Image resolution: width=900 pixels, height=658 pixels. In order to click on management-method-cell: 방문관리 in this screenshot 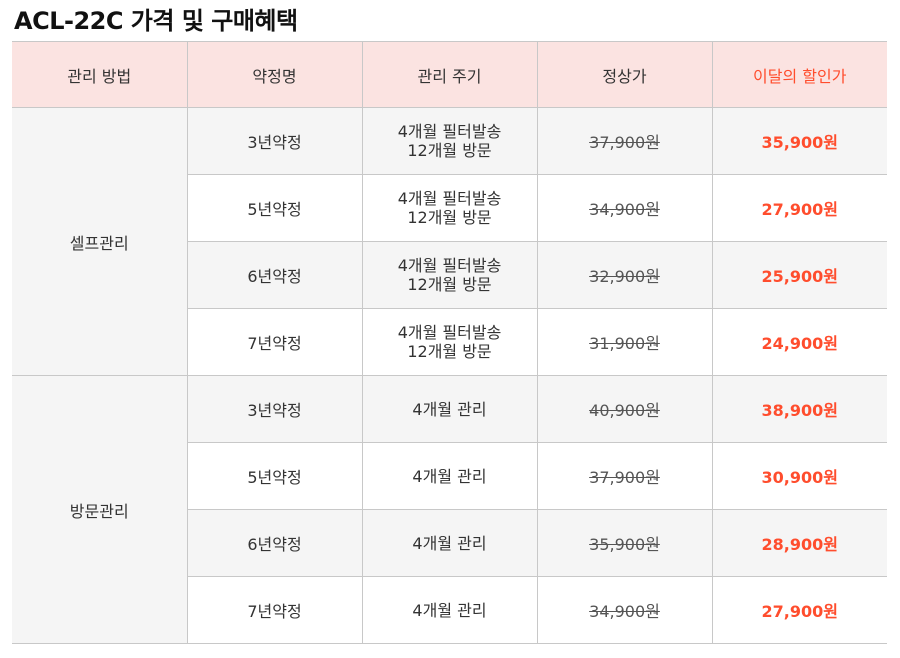, I will do `click(100, 509)`.